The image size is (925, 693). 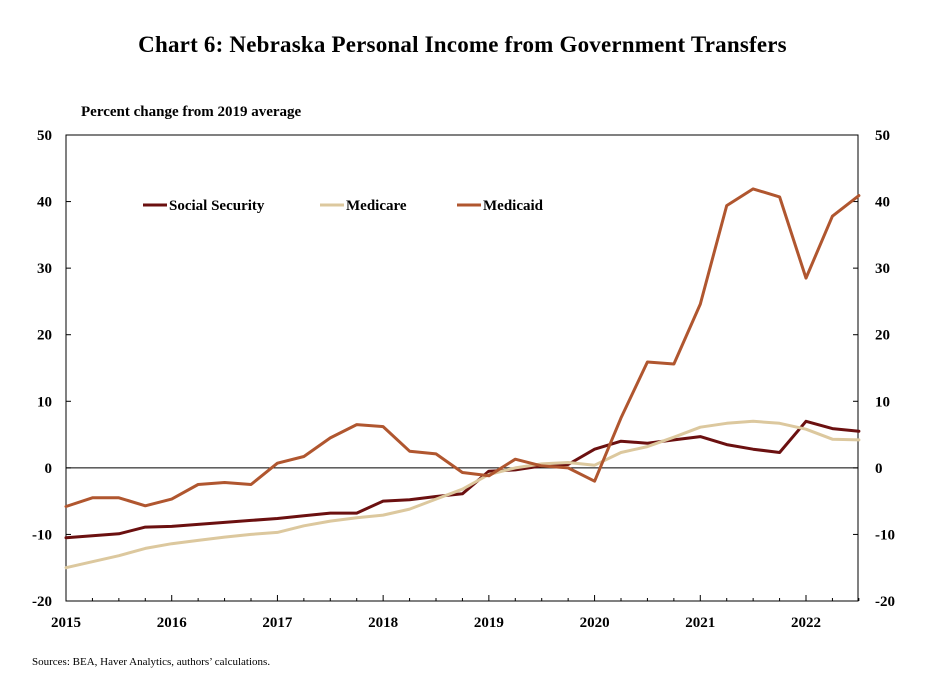 What do you see at coordinates (455, 613) in the screenshot?
I see `x-ticks: 2015 2016 2017 2018 2019 2020 2021 2022` at bounding box center [455, 613].